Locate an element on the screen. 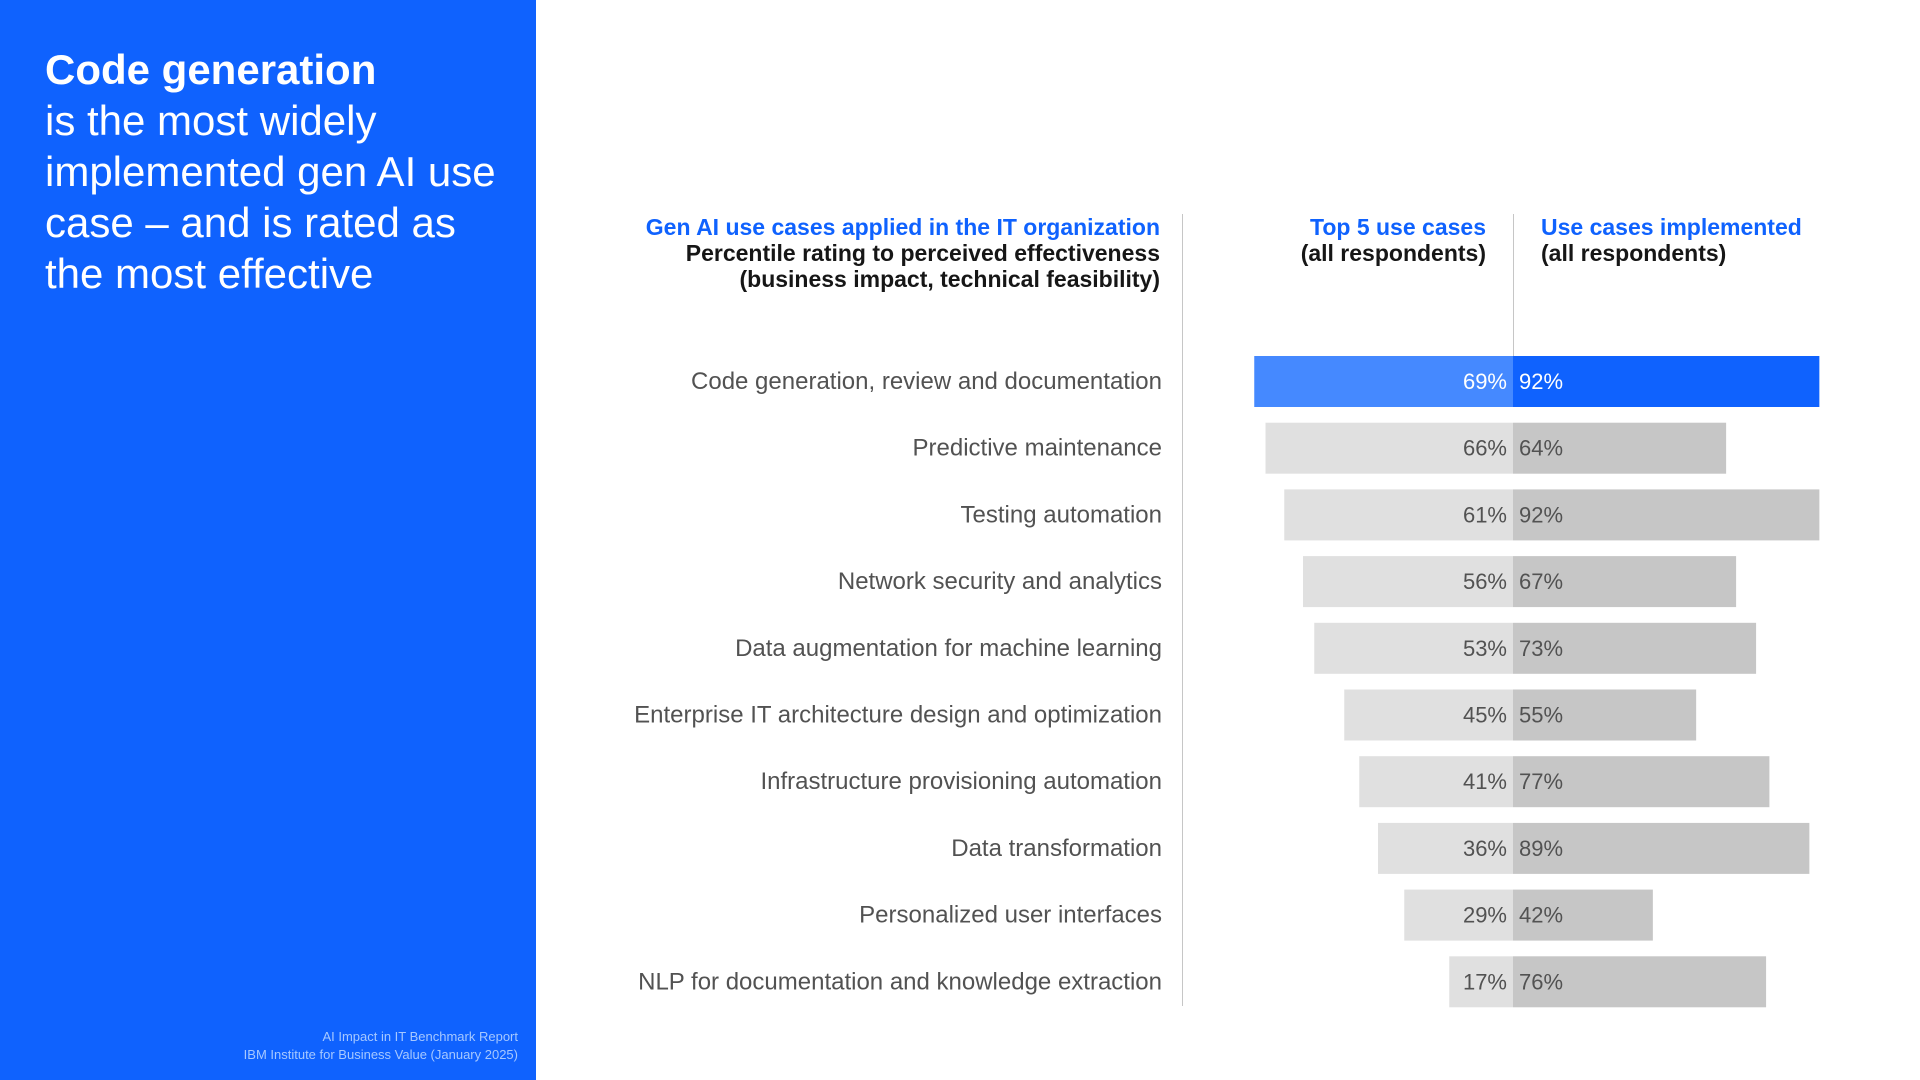 The image size is (1920, 1080). category-label-6: Infrastructure provisioning automation is located at coordinates (961, 781).